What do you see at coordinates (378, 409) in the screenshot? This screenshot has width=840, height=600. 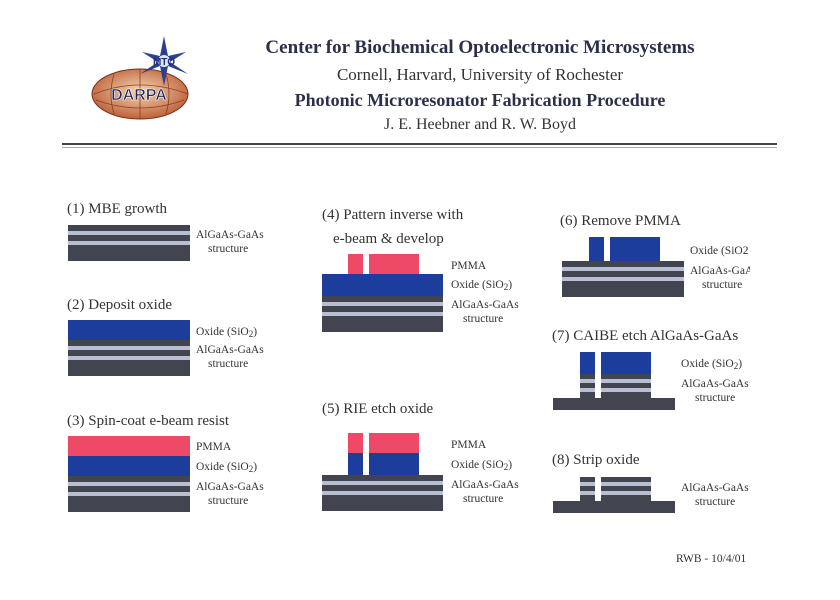 I see `step-5-label: (5) RIE etch oxide` at bounding box center [378, 409].